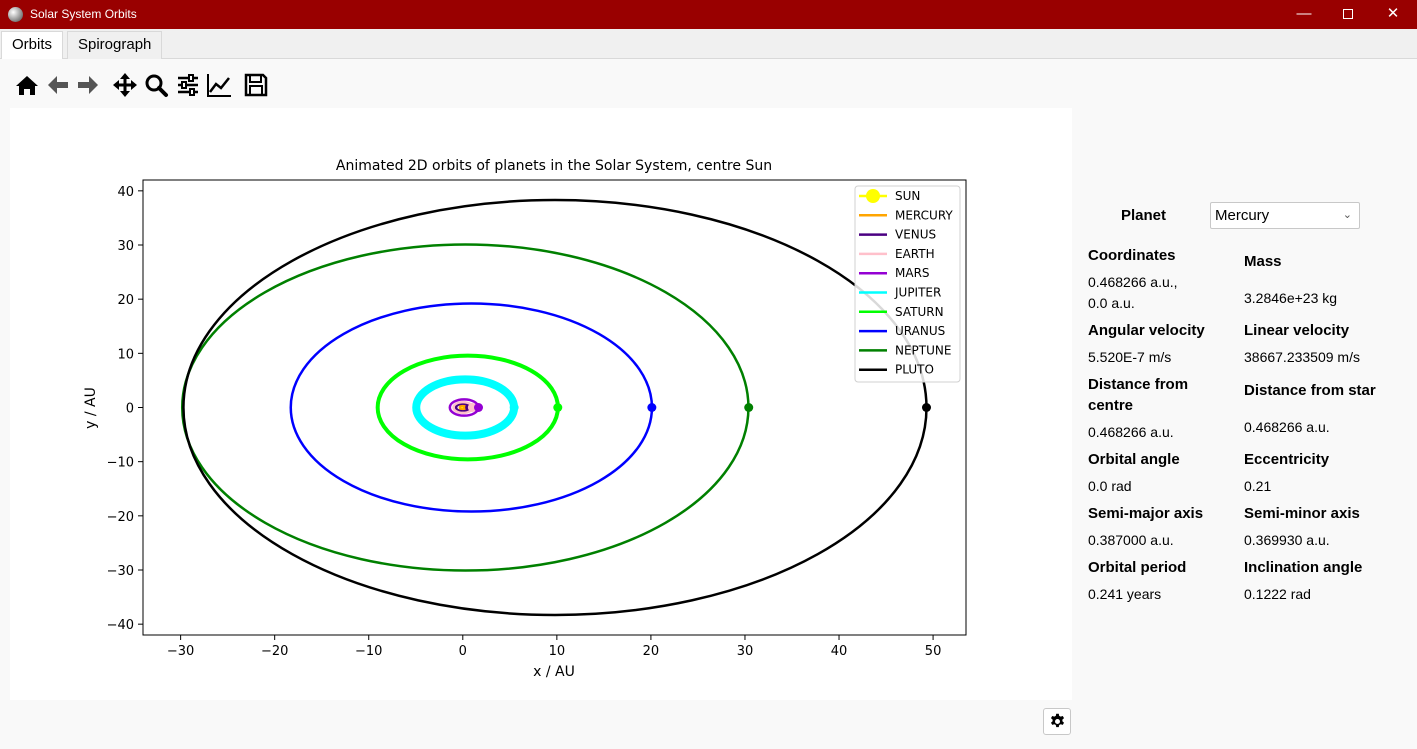 Image resolution: width=1417 pixels, height=749 pixels. I want to click on close-icon: ✕, so click(1393, 13).